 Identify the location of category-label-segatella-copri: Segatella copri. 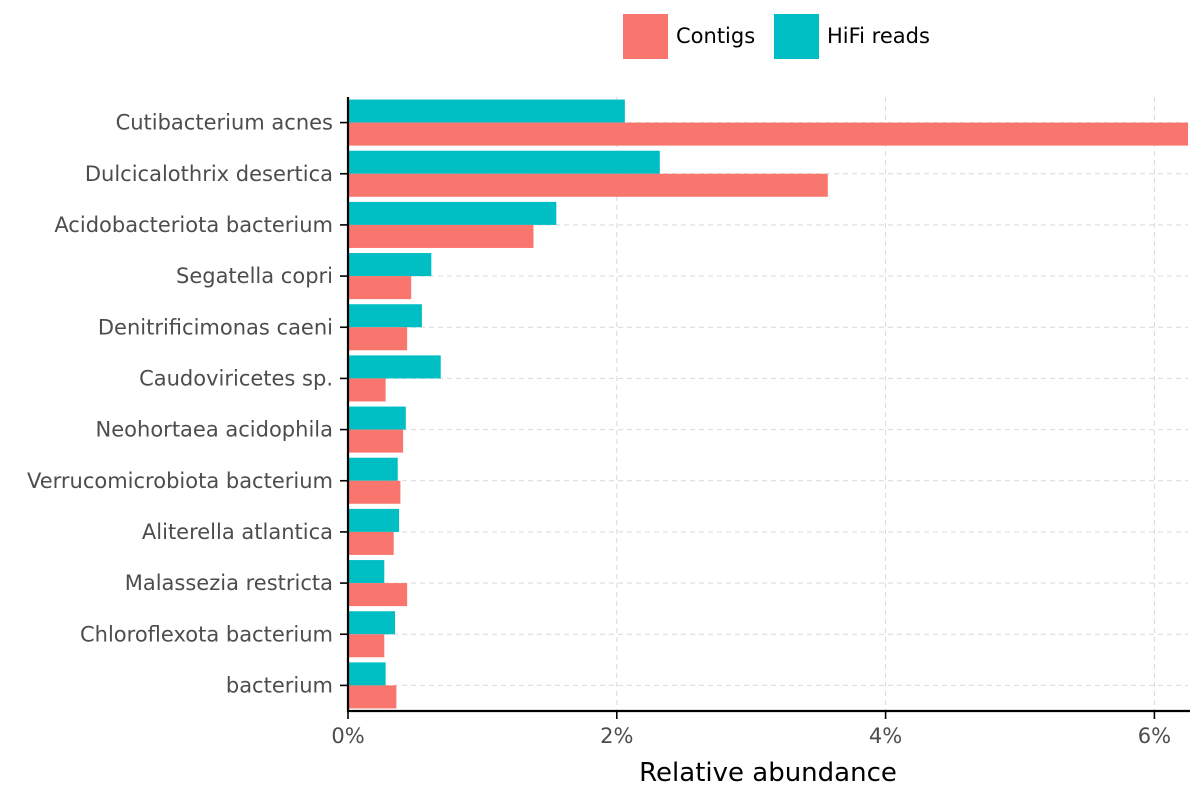
(254, 276).